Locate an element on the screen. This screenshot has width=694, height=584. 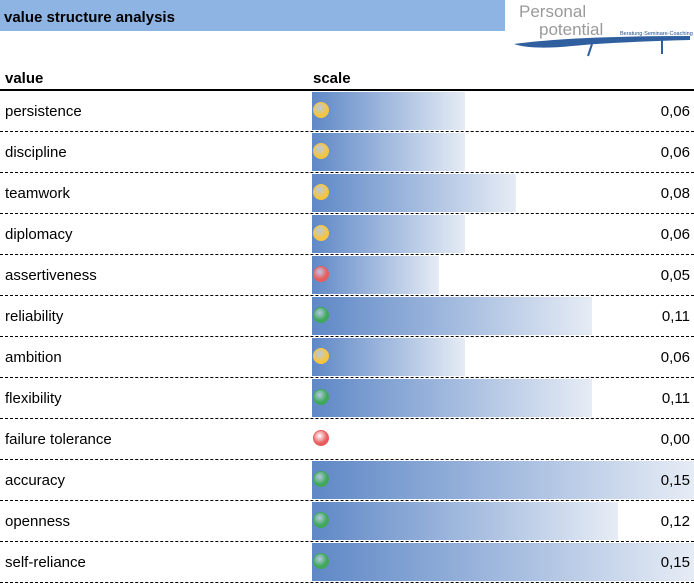
value-label: diplomacy is located at coordinates (39, 234).